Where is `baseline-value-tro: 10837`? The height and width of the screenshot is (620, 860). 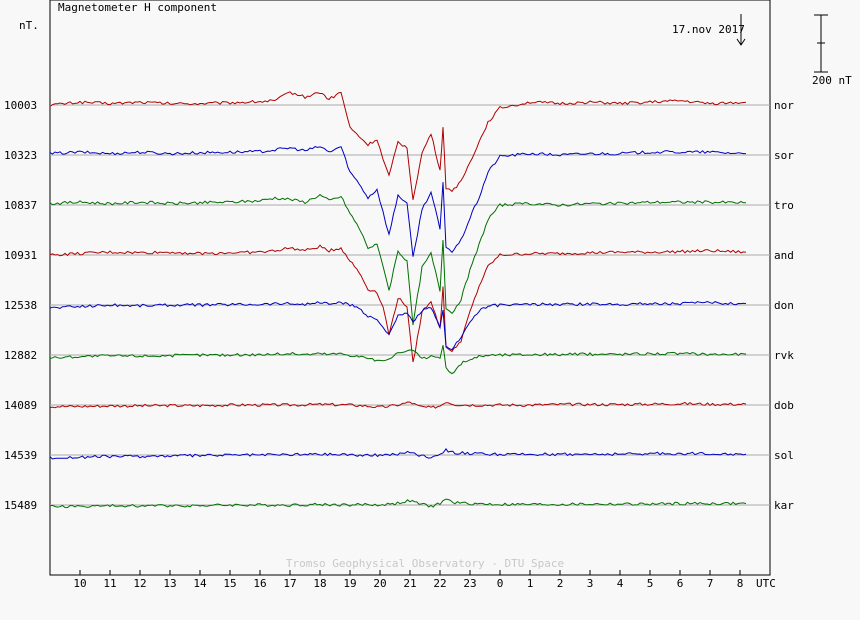
baseline-value-tro: 10837 is located at coordinates (20, 205).